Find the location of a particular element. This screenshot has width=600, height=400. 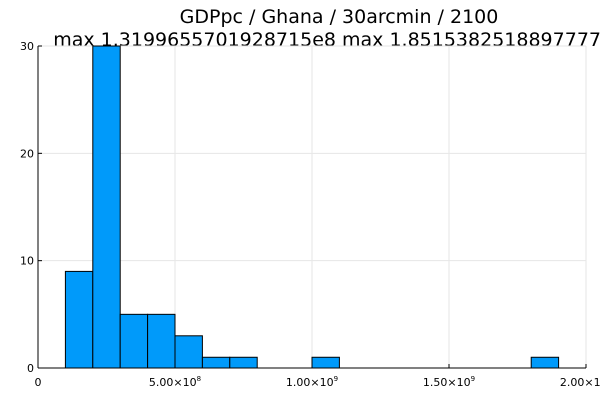

x-tick-mantissa: 2.00×10 is located at coordinates (580, 382).